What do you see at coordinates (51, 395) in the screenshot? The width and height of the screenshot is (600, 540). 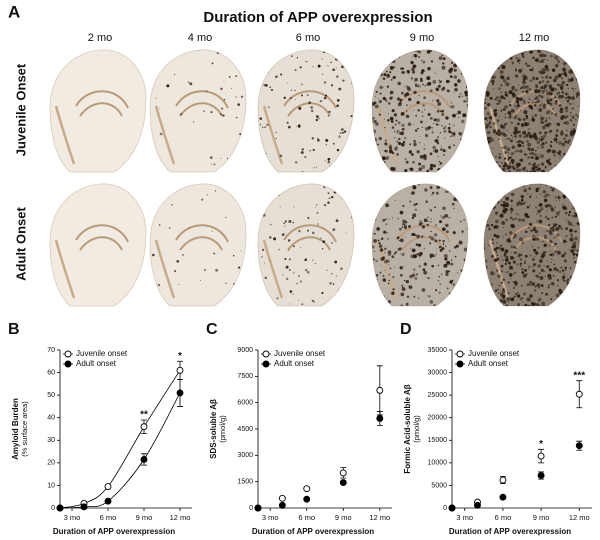 I see `y-tick-label: 50` at bounding box center [51, 395].